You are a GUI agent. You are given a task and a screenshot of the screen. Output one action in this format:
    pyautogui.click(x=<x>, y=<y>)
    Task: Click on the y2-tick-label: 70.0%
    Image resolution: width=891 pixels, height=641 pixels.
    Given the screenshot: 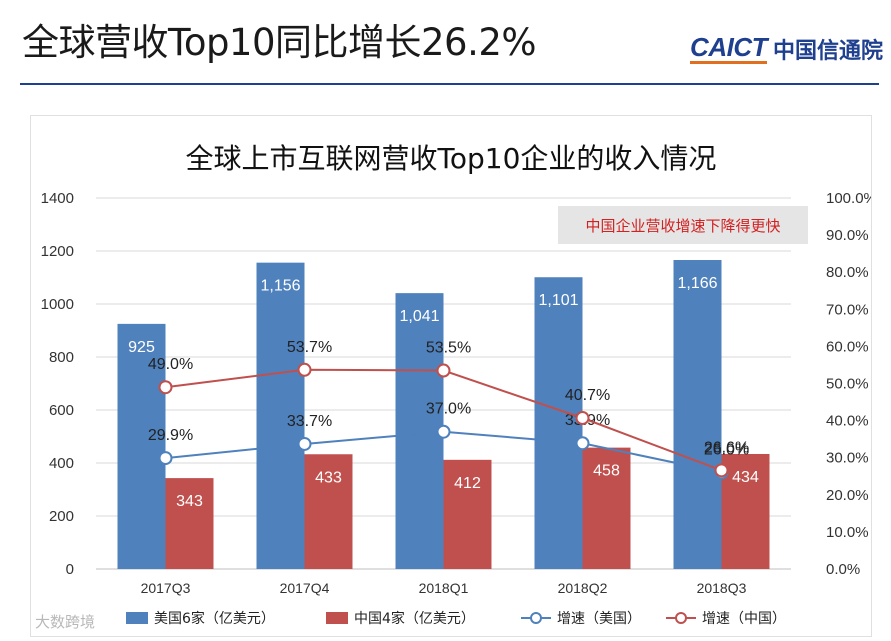 What is the action you would take?
    pyautogui.click(x=847, y=309)
    